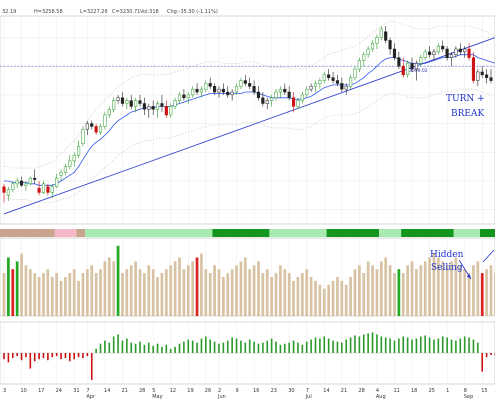  What do you see at coordinates (447, 268) in the screenshot?
I see `annotation-hidden-line2: Selling` at bounding box center [447, 268].